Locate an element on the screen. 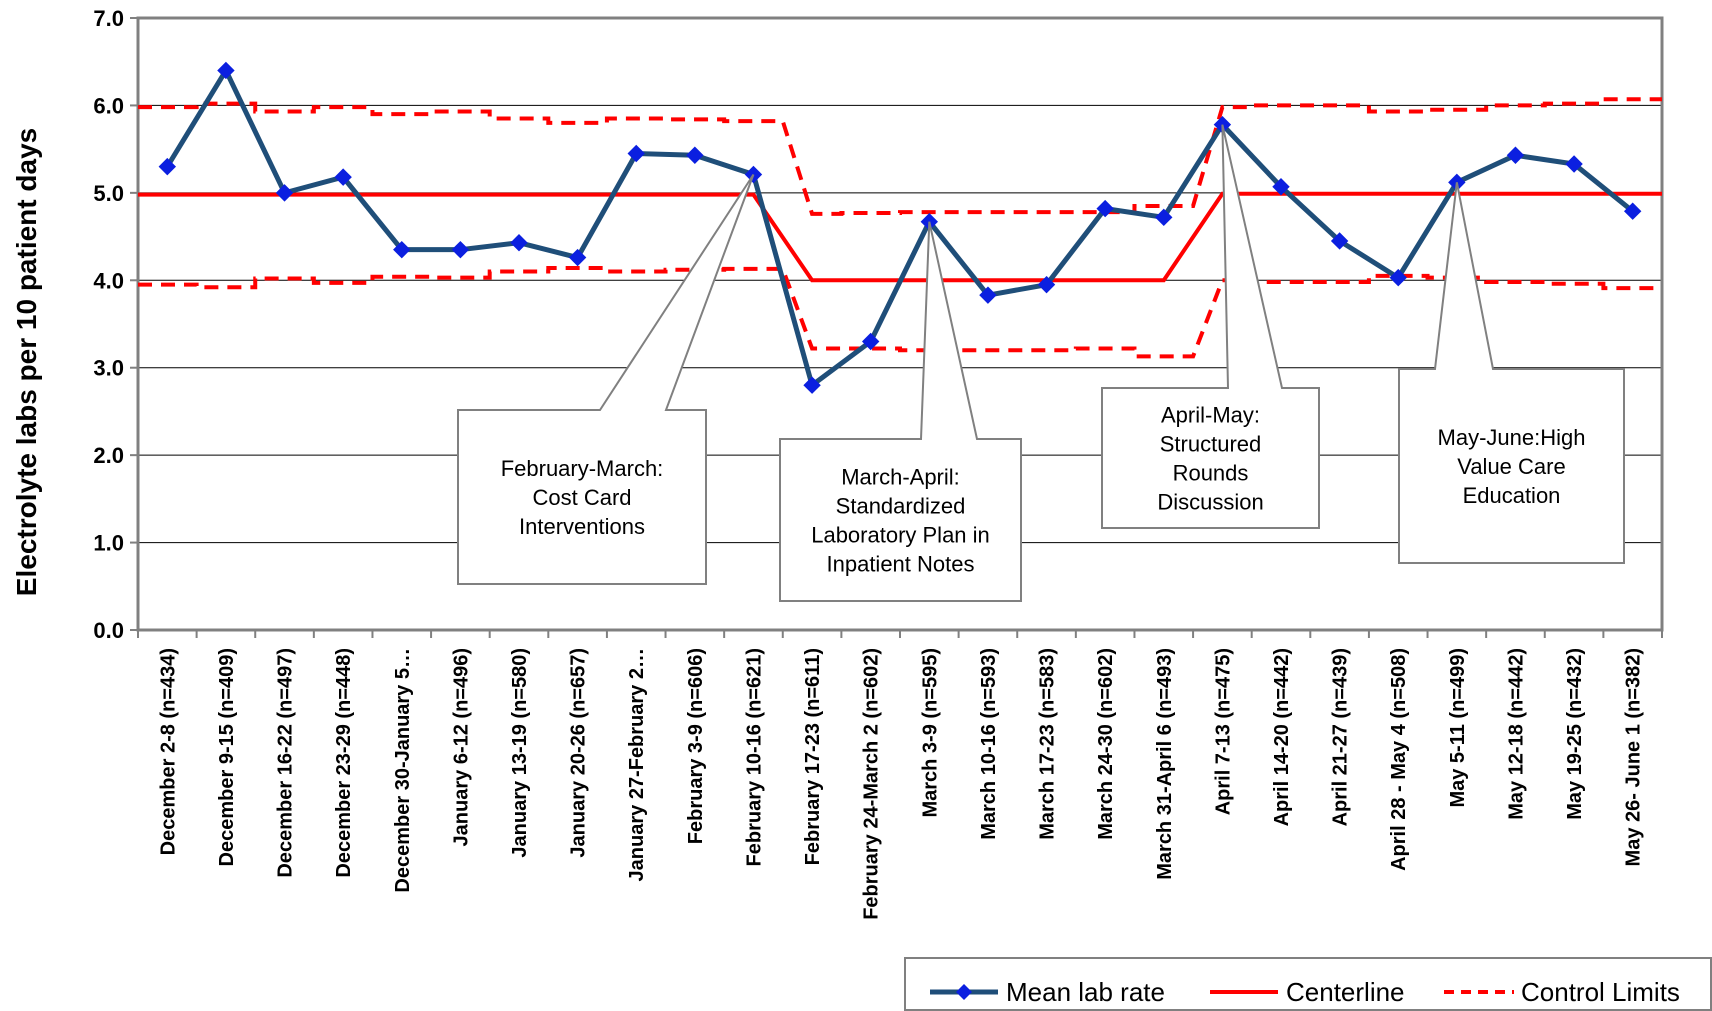 This screenshot has width=1712, height=1011. annotation-text: Value Care is located at coordinates (1511, 466).